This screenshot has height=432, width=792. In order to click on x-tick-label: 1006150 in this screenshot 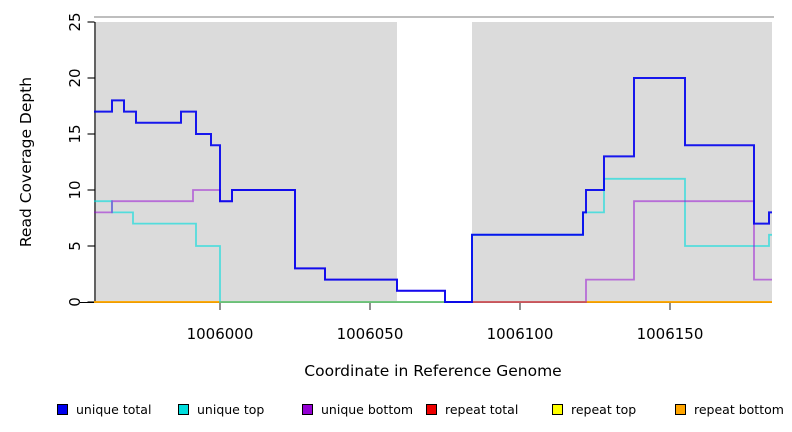, I will do `click(670, 334)`.